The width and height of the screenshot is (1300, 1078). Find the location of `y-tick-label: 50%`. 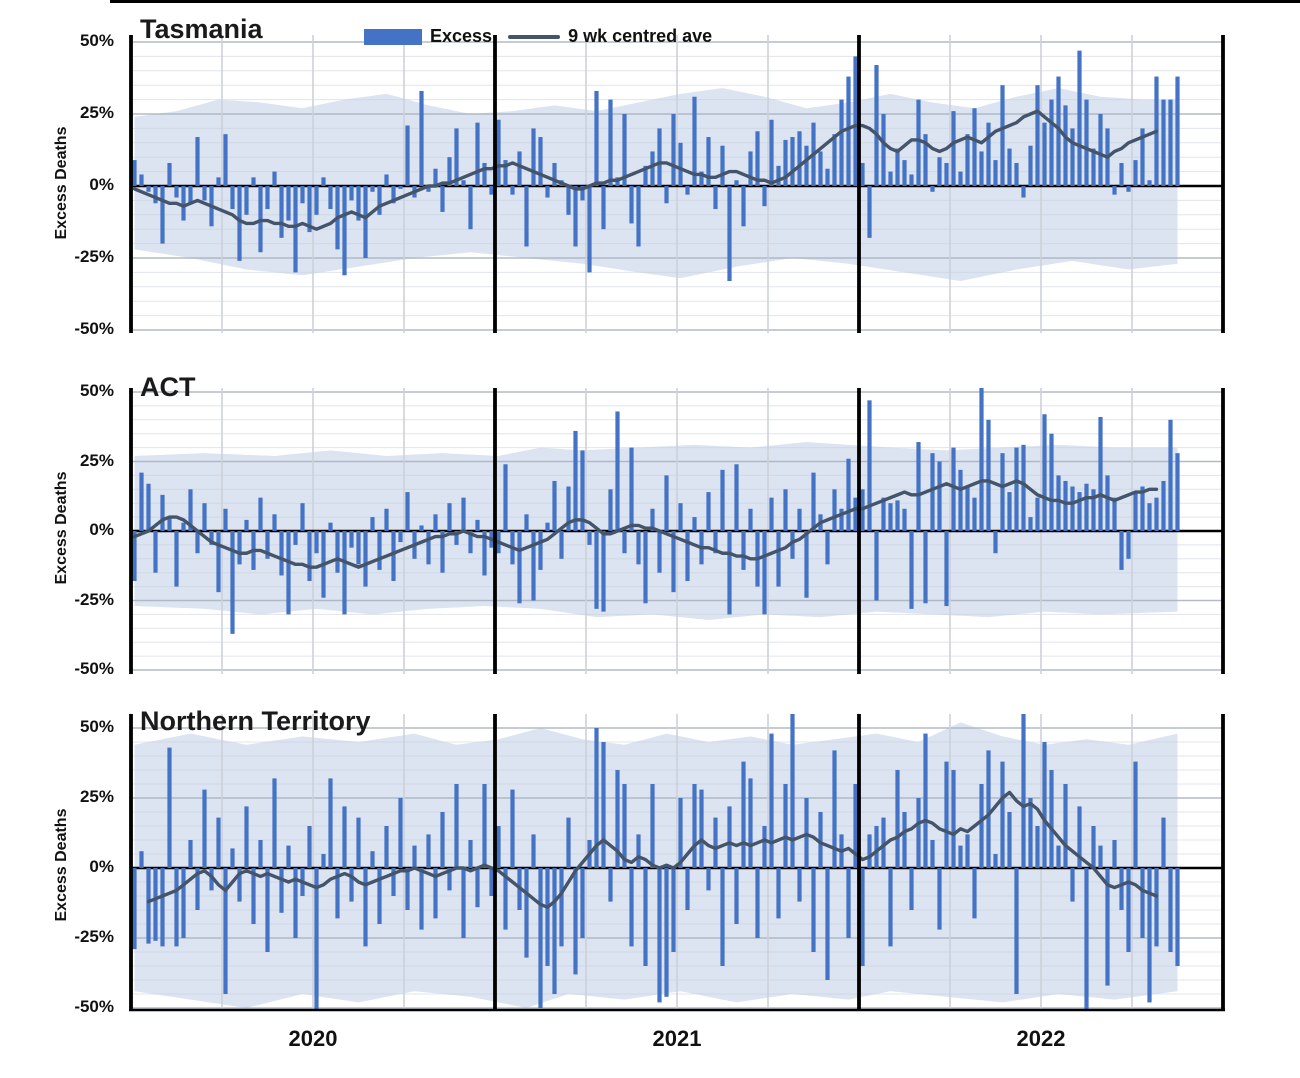

y-tick-label: 50% is located at coordinates (96, 390).